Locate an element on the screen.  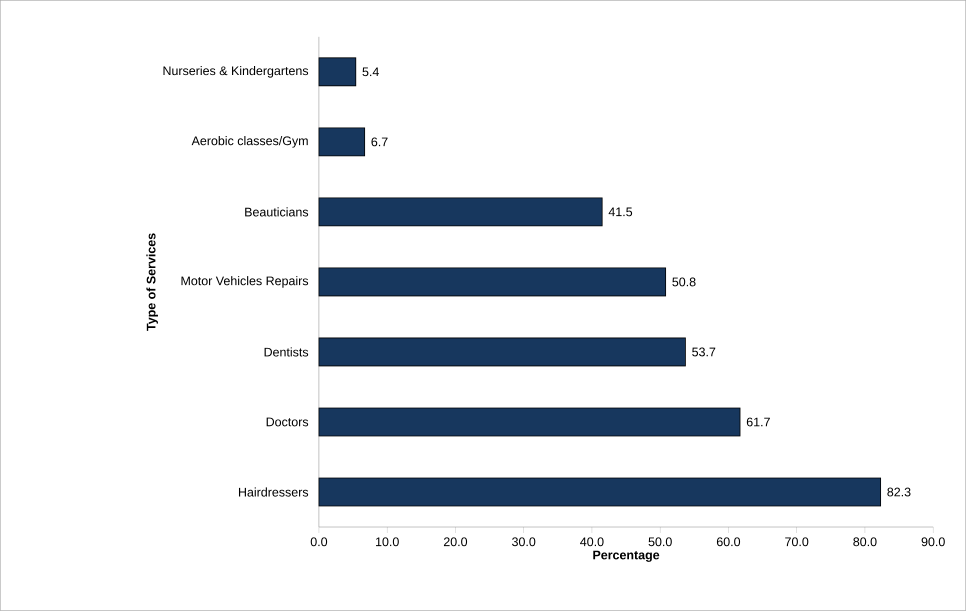
y-tick-label: Doctors is located at coordinates (287, 422).